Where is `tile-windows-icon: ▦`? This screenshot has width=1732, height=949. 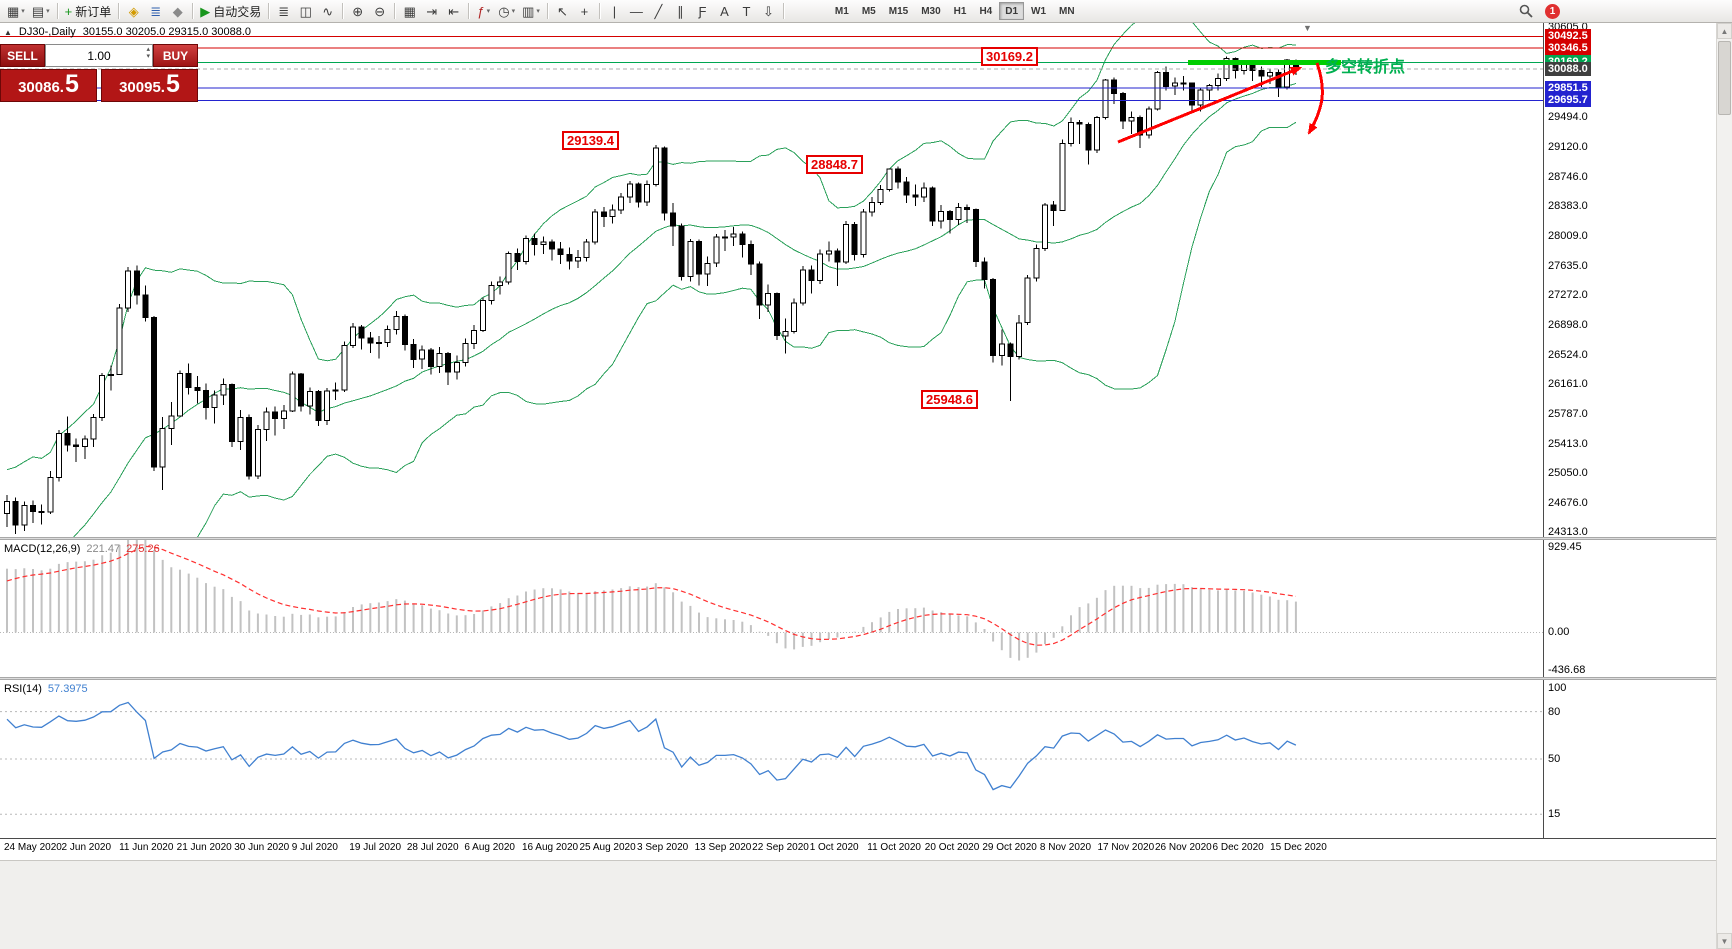 tile-windows-icon: ▦ is located at coordinates (409, 11).